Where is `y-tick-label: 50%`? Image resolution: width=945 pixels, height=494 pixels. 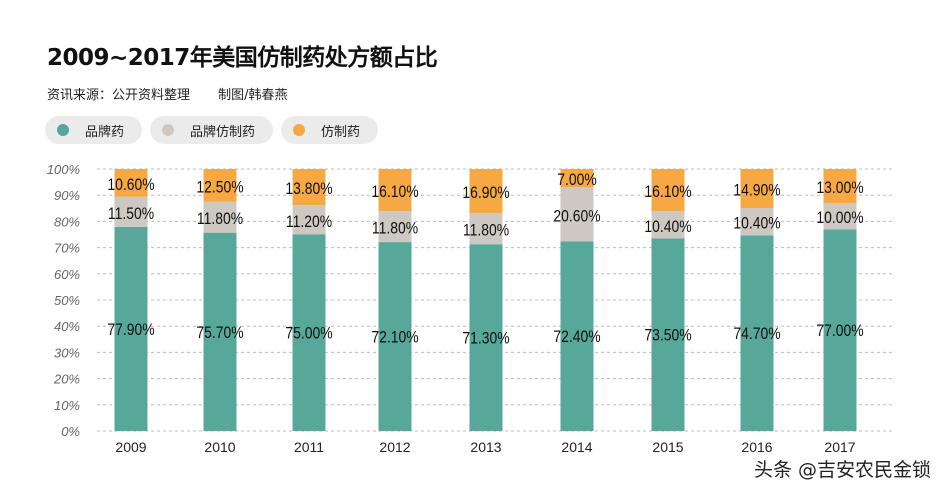
y-tick-label: 50% is located at coordinates (67, 300).